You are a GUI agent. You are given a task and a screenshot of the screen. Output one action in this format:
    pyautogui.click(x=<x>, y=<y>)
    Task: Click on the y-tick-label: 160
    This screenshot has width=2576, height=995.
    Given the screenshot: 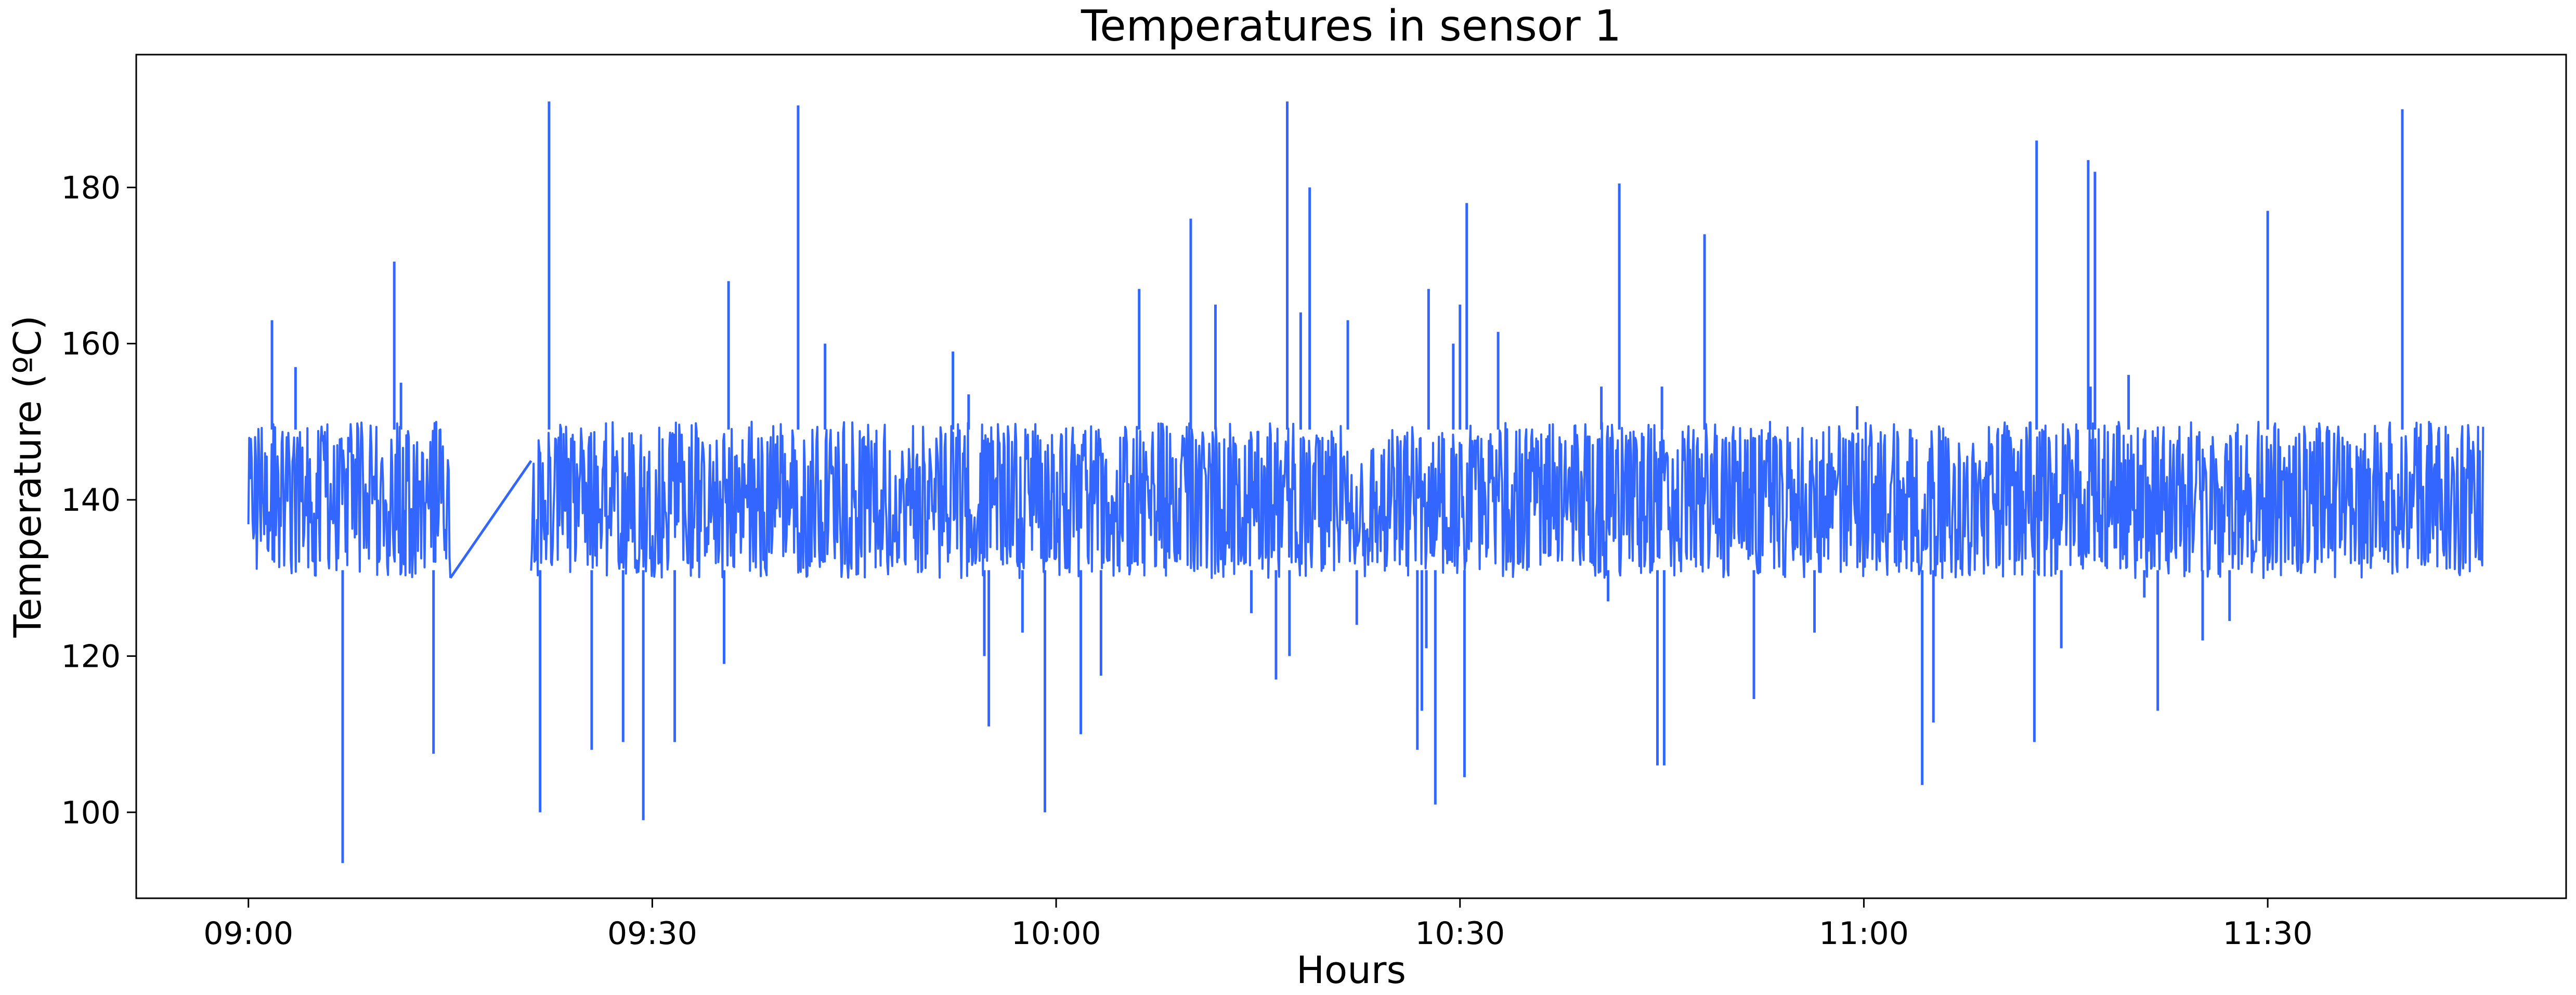 What is the action you would take?
    pyautogui.click(x=91, y=344)
    